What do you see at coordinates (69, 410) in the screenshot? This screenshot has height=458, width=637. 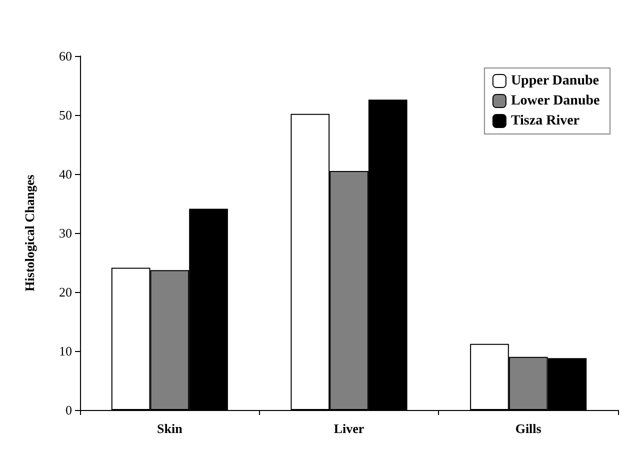 I see `y-tick-label: 0` at bounding box center [69, 410].